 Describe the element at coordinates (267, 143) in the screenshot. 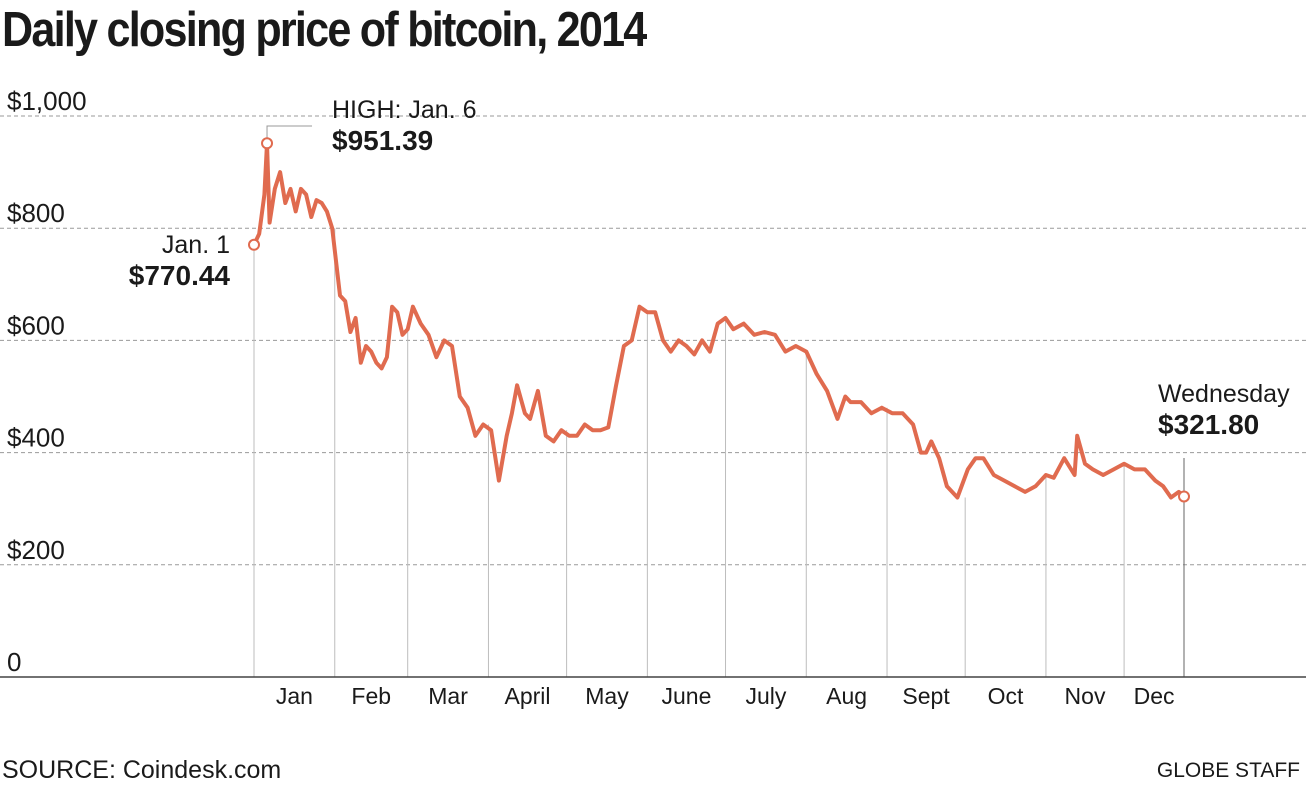

I see `high-marker` at that location.